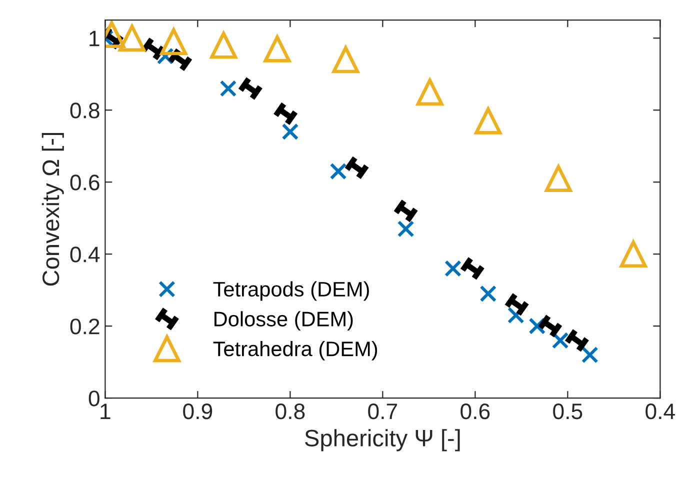  I want to click on x-tick-label: 0.7, so click(383, 411).